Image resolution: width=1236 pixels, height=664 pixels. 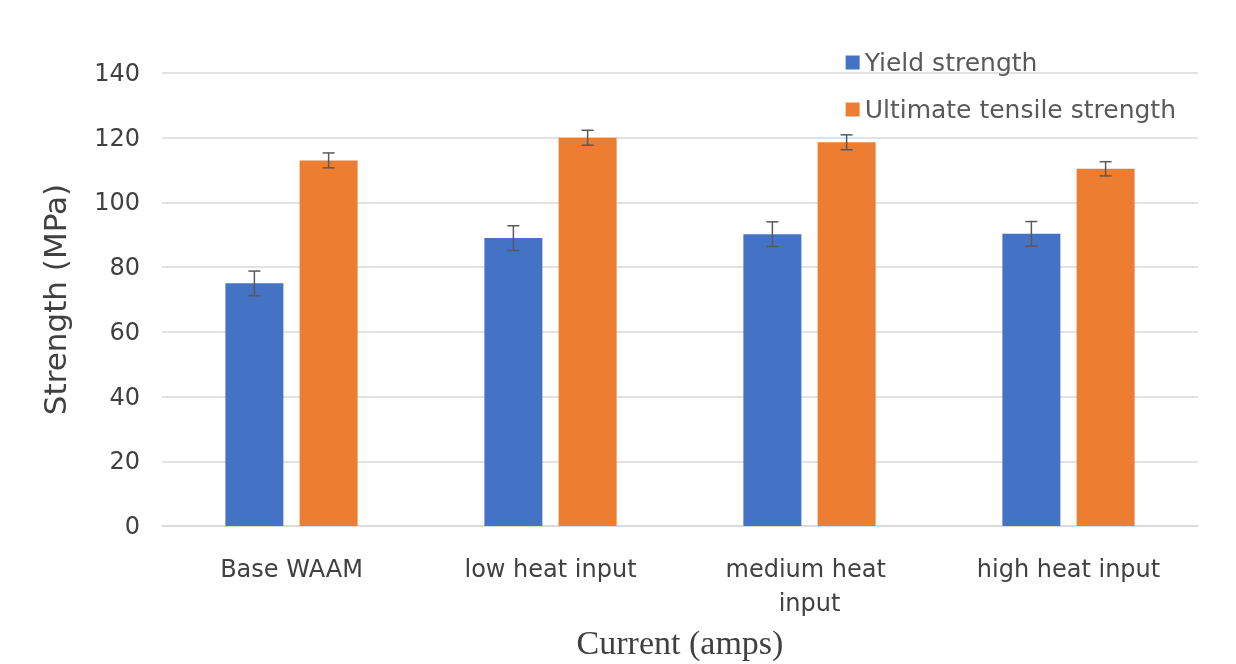 What do you see at coordinates (1020, 109) in the screenshot?
I see `legend-label: Ultimate tensile strength` at bounding box center [1020, 109].